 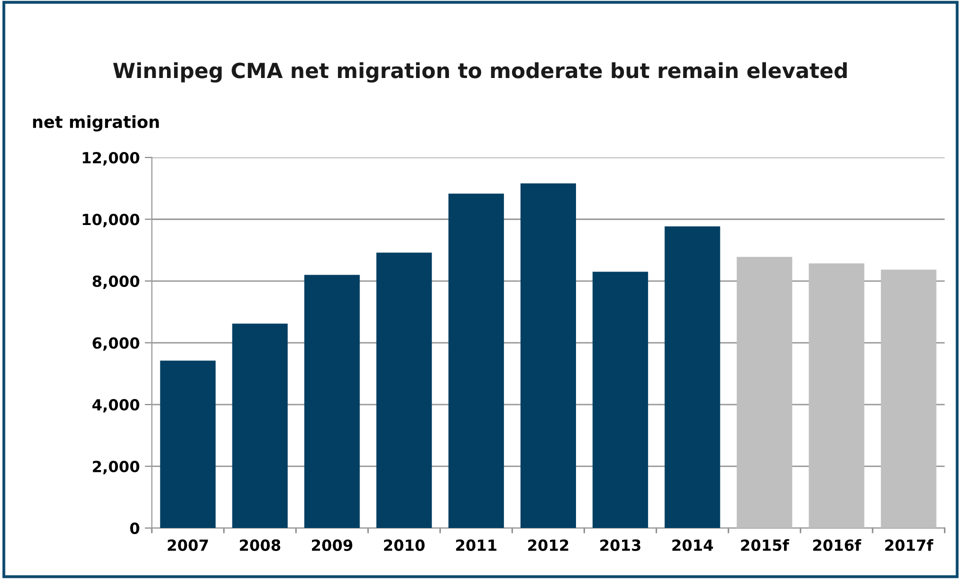 I want to click on x-tick-label: 2010, so click(x=404, y=545).